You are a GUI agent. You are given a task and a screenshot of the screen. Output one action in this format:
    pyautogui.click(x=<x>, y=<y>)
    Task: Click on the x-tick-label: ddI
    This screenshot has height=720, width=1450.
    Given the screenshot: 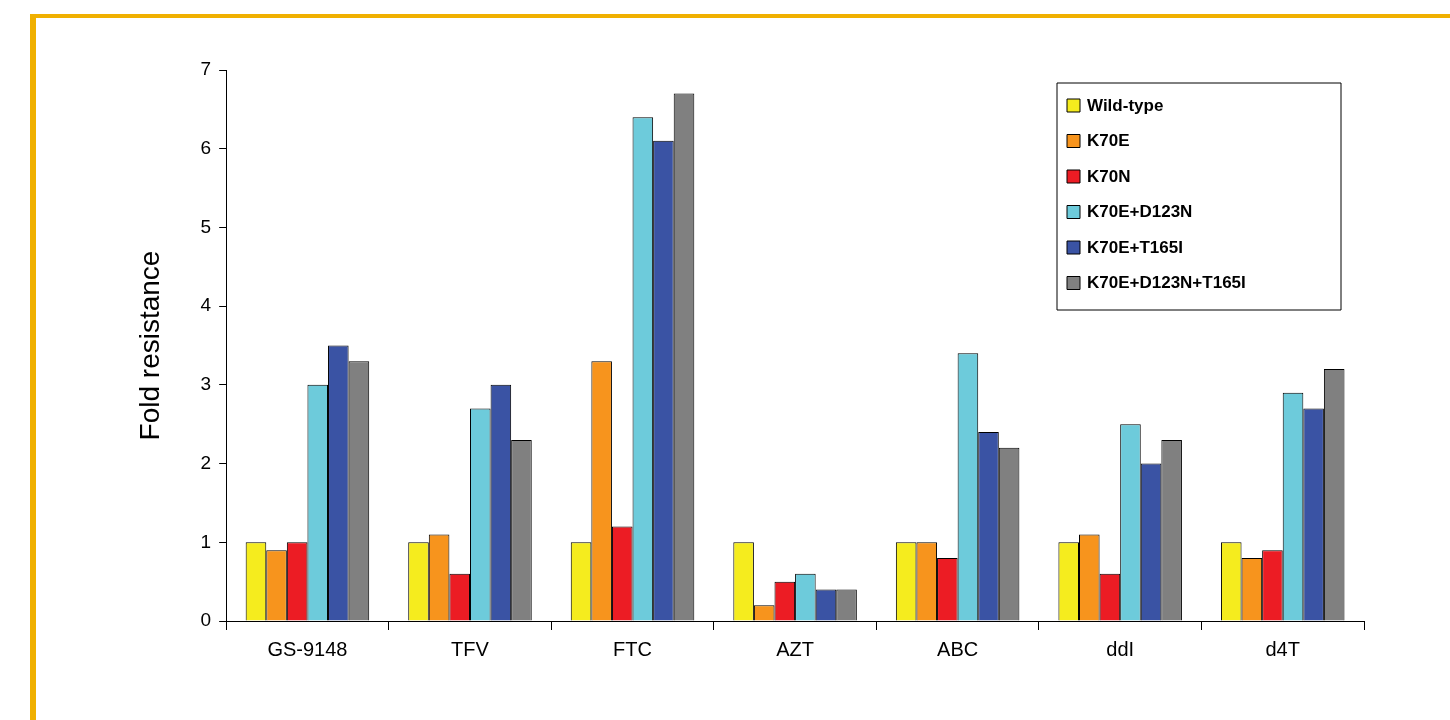 What is the action you would take?
    pyautogui.click(x=1120, y=648)
    